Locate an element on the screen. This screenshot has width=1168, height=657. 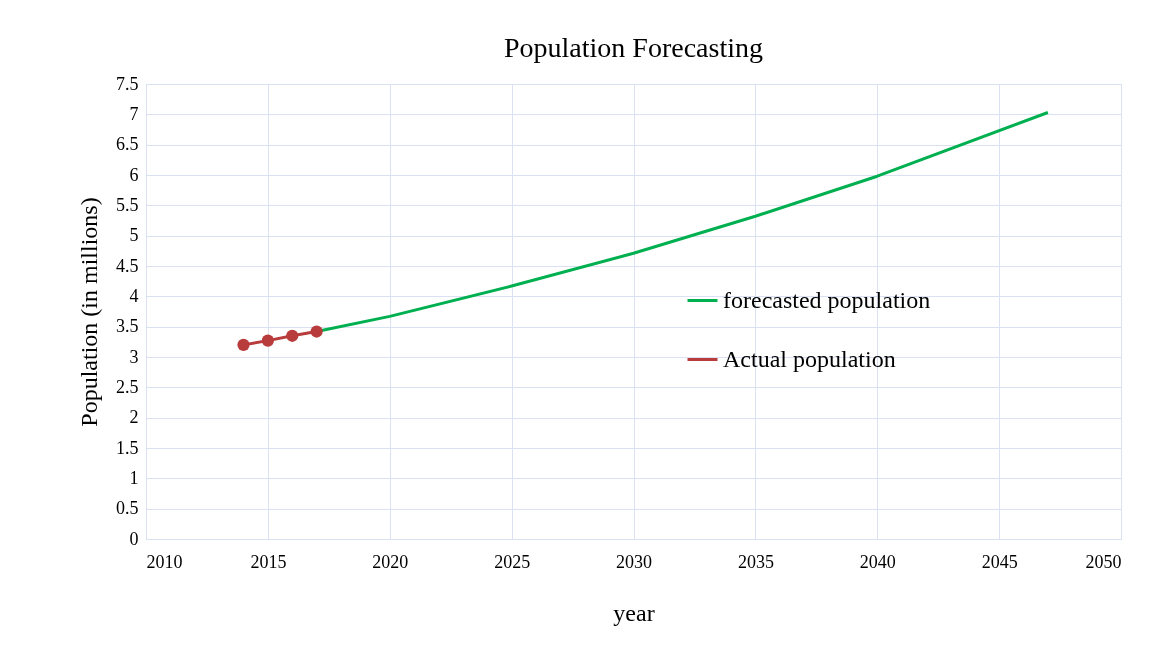
y-tick-label: 0 is located at coordinates (134, 538).